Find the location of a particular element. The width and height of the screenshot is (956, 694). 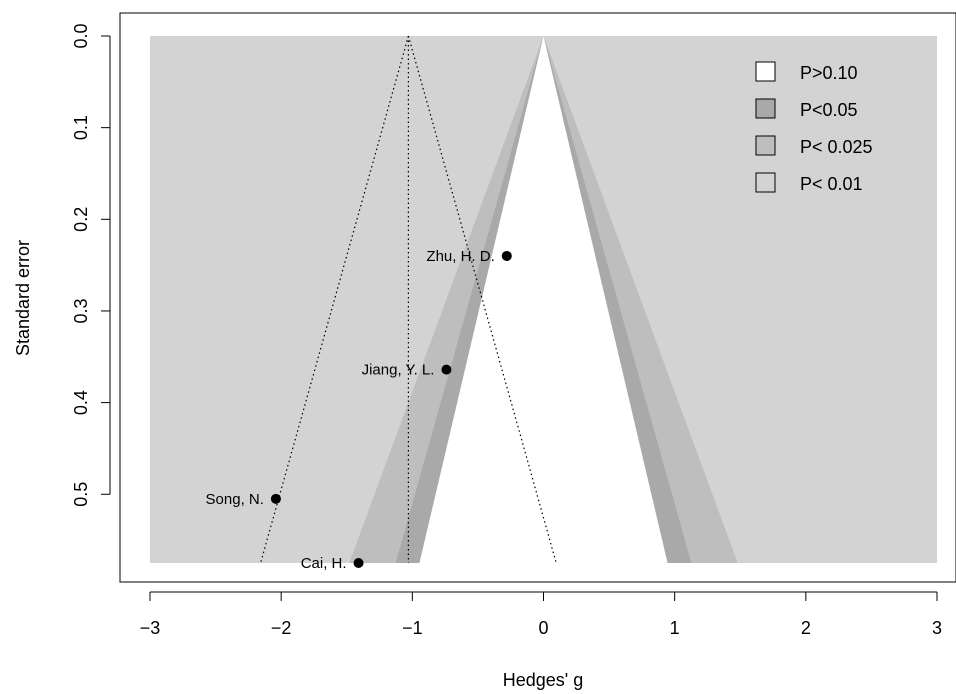

study-label: Zhu, H. D. is located at coordinates (460, 256).